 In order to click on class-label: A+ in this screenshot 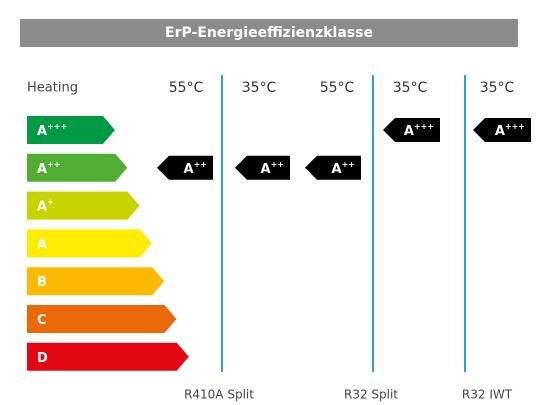, I will do `click(45, 205)`.